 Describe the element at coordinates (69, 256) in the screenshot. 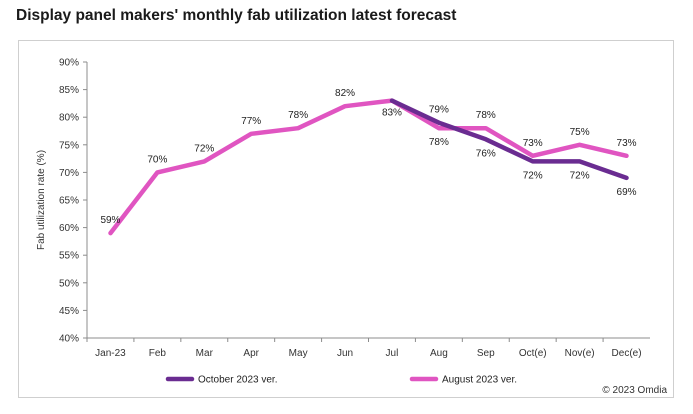

I see `y-tick-label: 55%` at that location.